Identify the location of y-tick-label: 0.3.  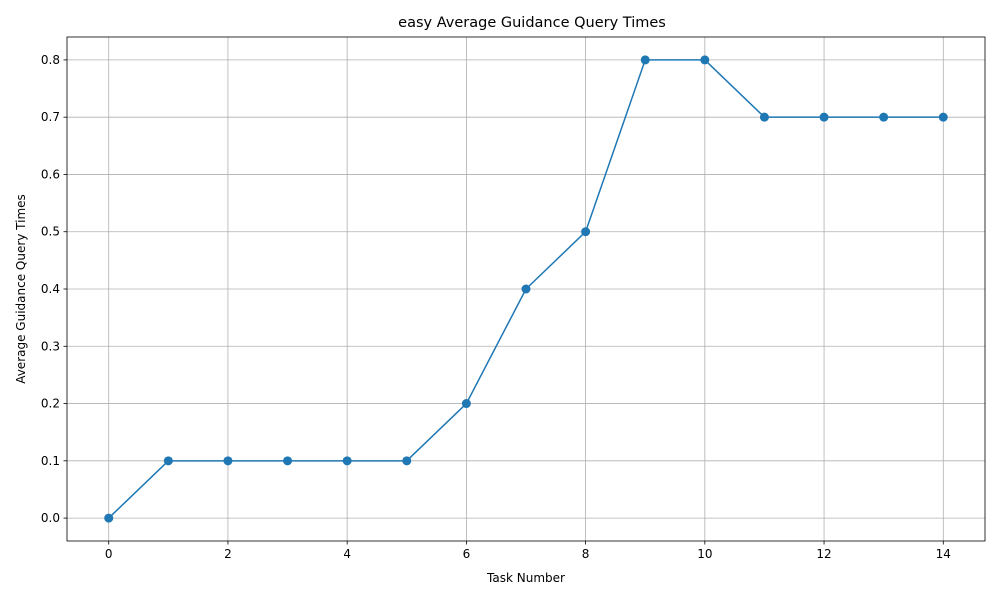
(50, 346).